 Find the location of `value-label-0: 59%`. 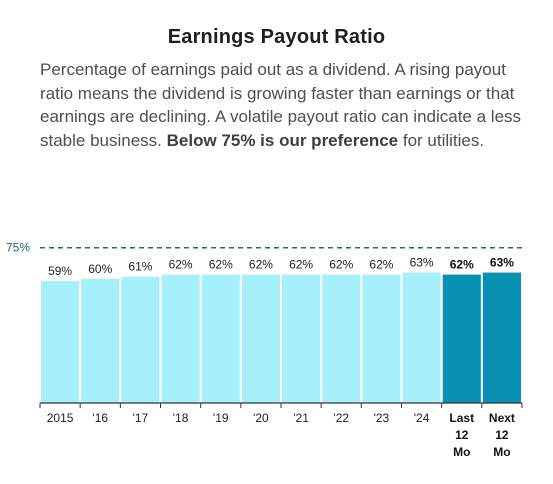

value-label-0: 59% is located at coordinates (60, 271).